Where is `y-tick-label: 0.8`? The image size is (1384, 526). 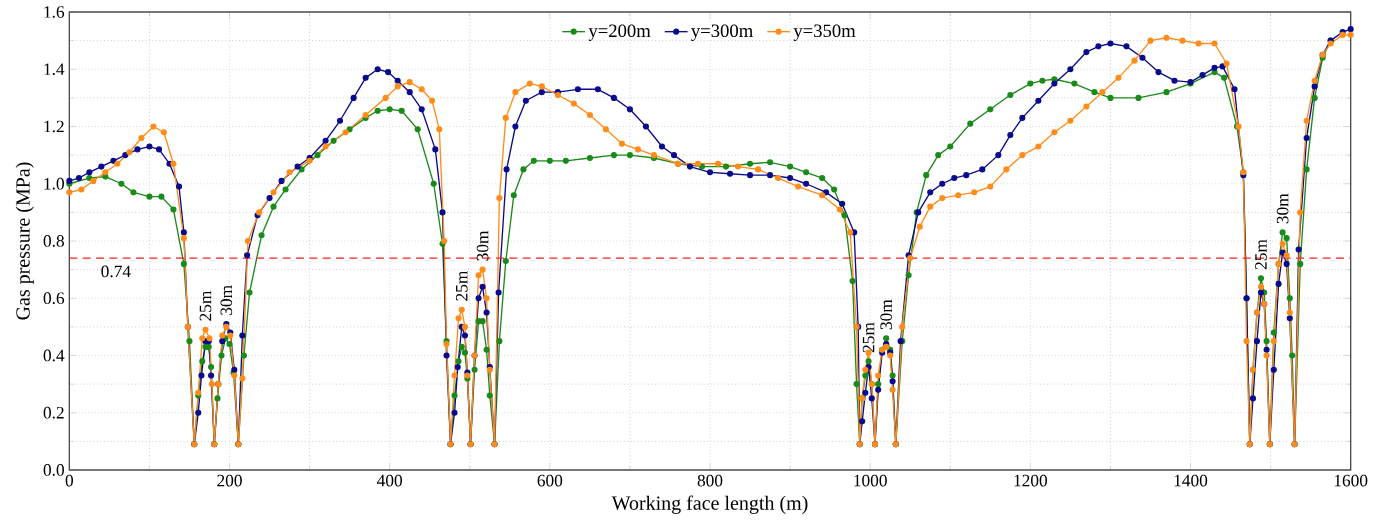 y-tick-label: 0.8 is located at coordinates (53, 241).